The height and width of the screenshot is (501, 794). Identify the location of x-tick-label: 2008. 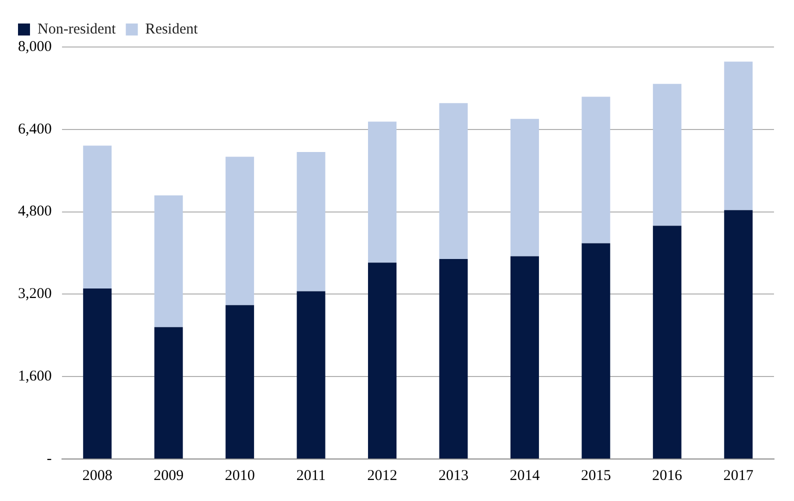
(97, 476).